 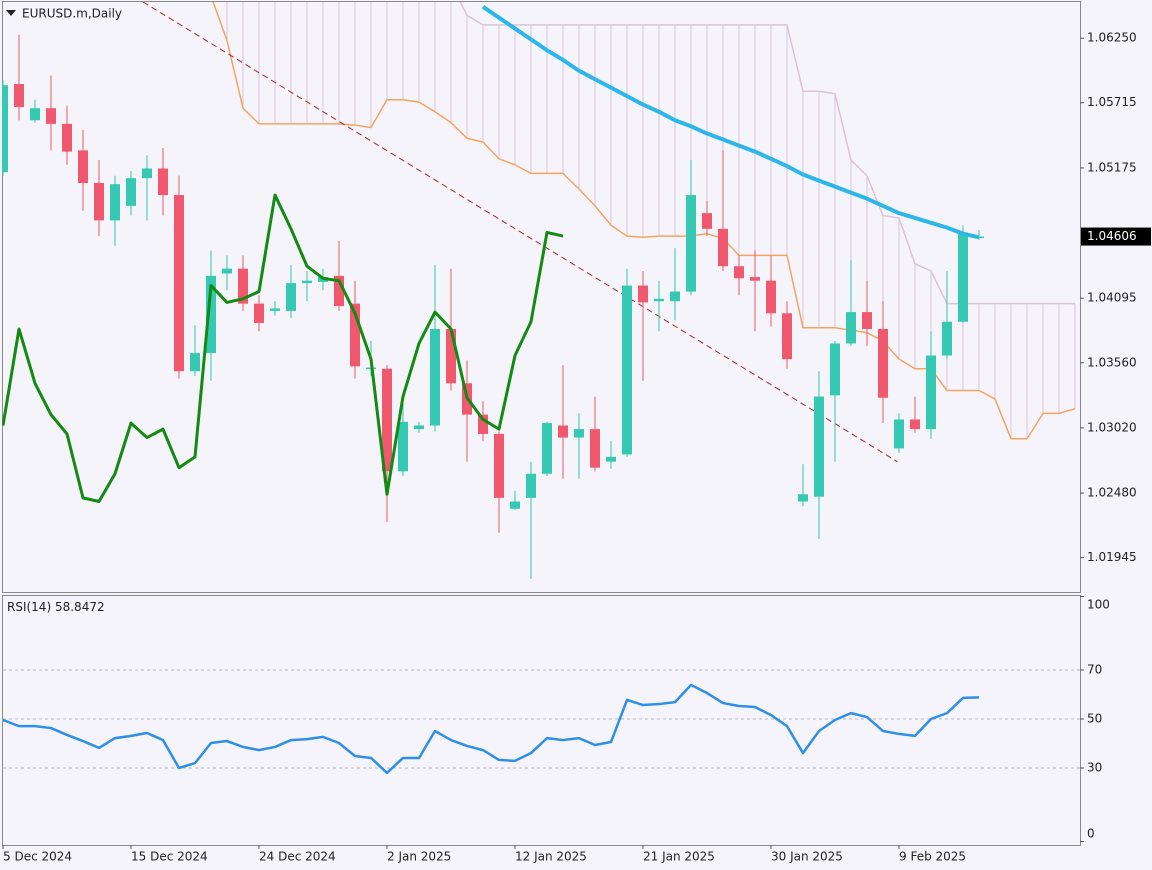 What do you see at coordinates (932, 857) in the screenshot?
I see `x-tick-label: 9 Feb 2025` at bounding box center [932, 857].